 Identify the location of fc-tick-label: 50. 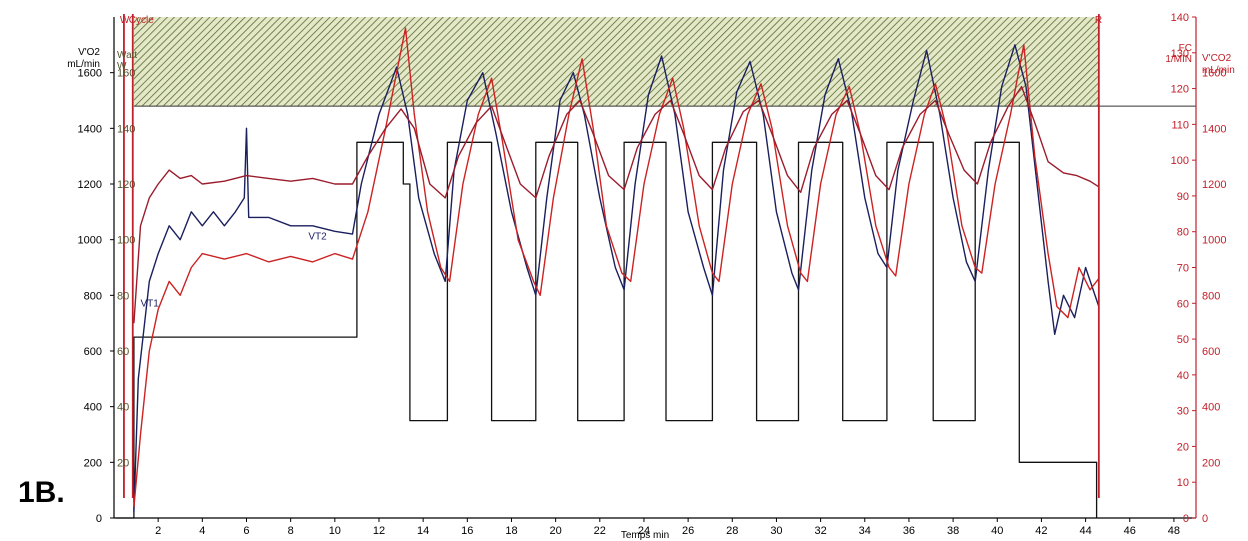
(1183, 340).